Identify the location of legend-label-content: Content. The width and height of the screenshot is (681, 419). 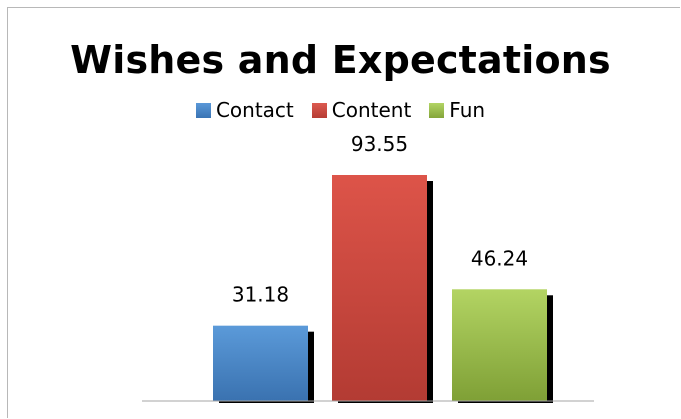
(371, 110).